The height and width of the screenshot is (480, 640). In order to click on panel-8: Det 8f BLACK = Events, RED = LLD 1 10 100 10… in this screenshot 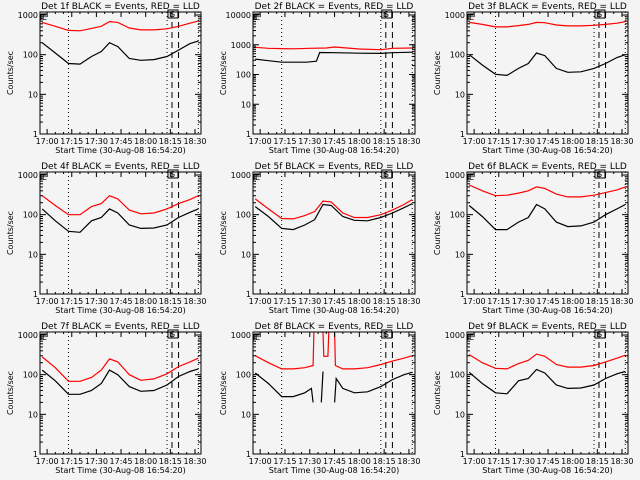, I will do `click(319, 398)`.